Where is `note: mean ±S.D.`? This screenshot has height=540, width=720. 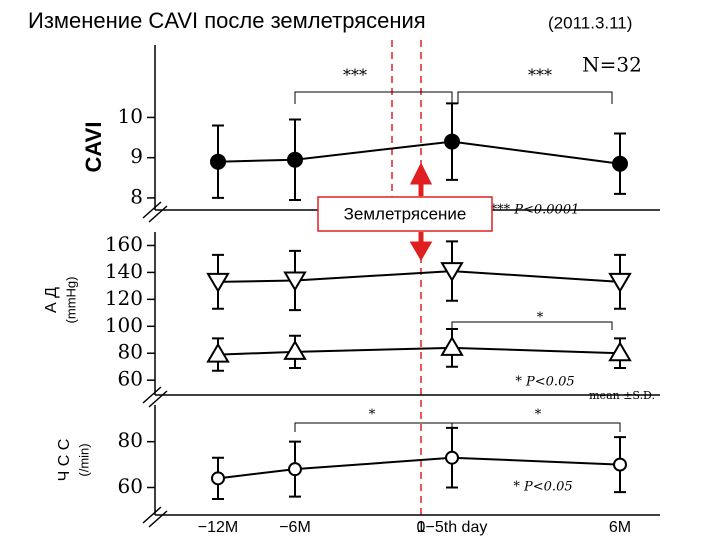 note: mean ±S.D. is located at coordinates (622, 395).